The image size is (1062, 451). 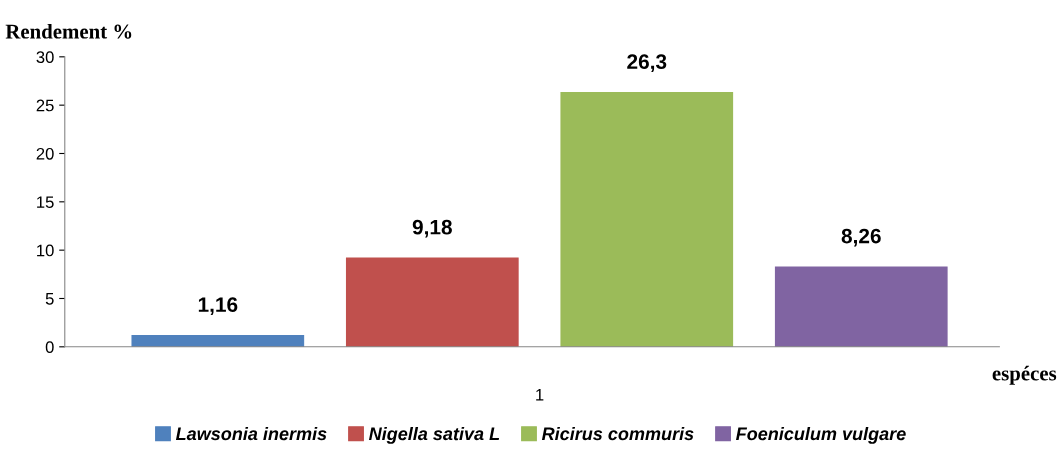 I want to click on y-tick-label: 10, so click(x=45, y=250).